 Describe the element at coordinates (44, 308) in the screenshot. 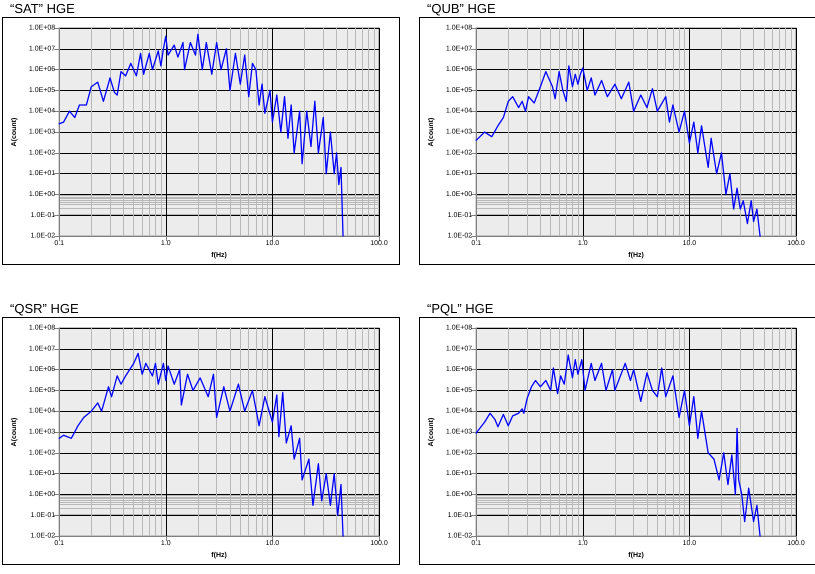

I see `chart-title: “QSR” HGE` at that location.